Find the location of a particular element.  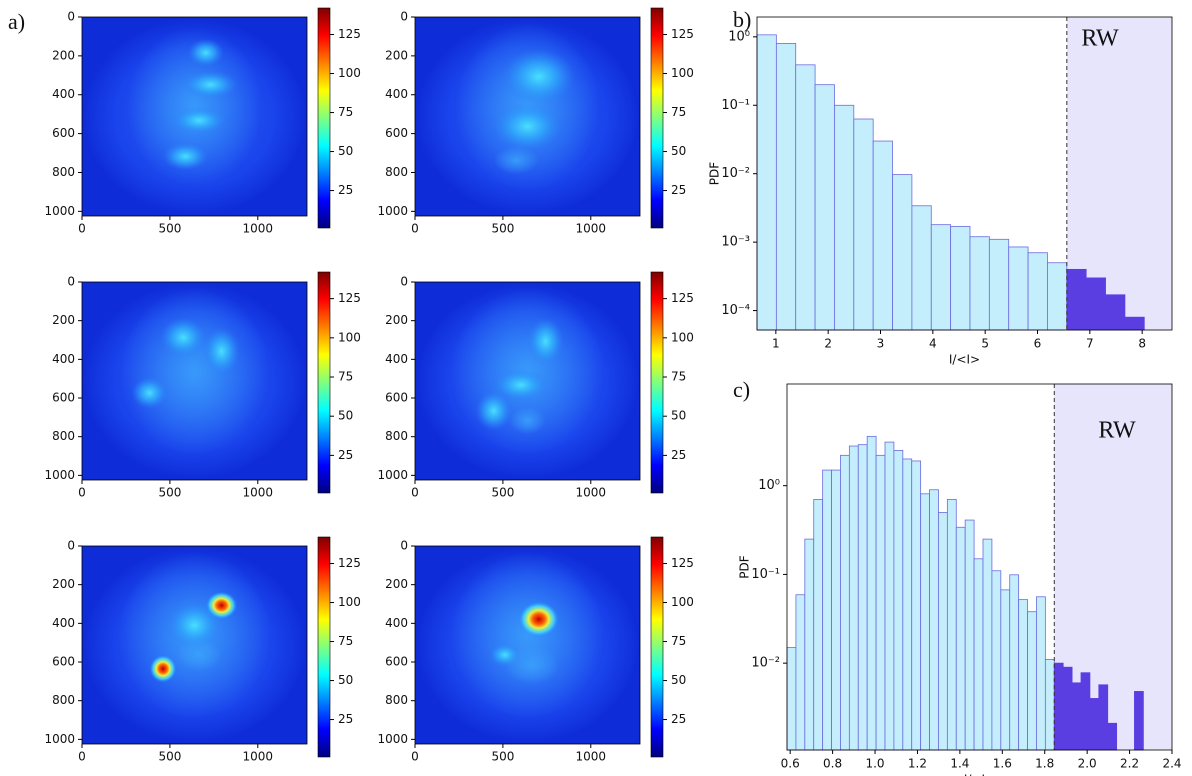

colorbar-tick-label: 100 is located at coordinates (682, 602).